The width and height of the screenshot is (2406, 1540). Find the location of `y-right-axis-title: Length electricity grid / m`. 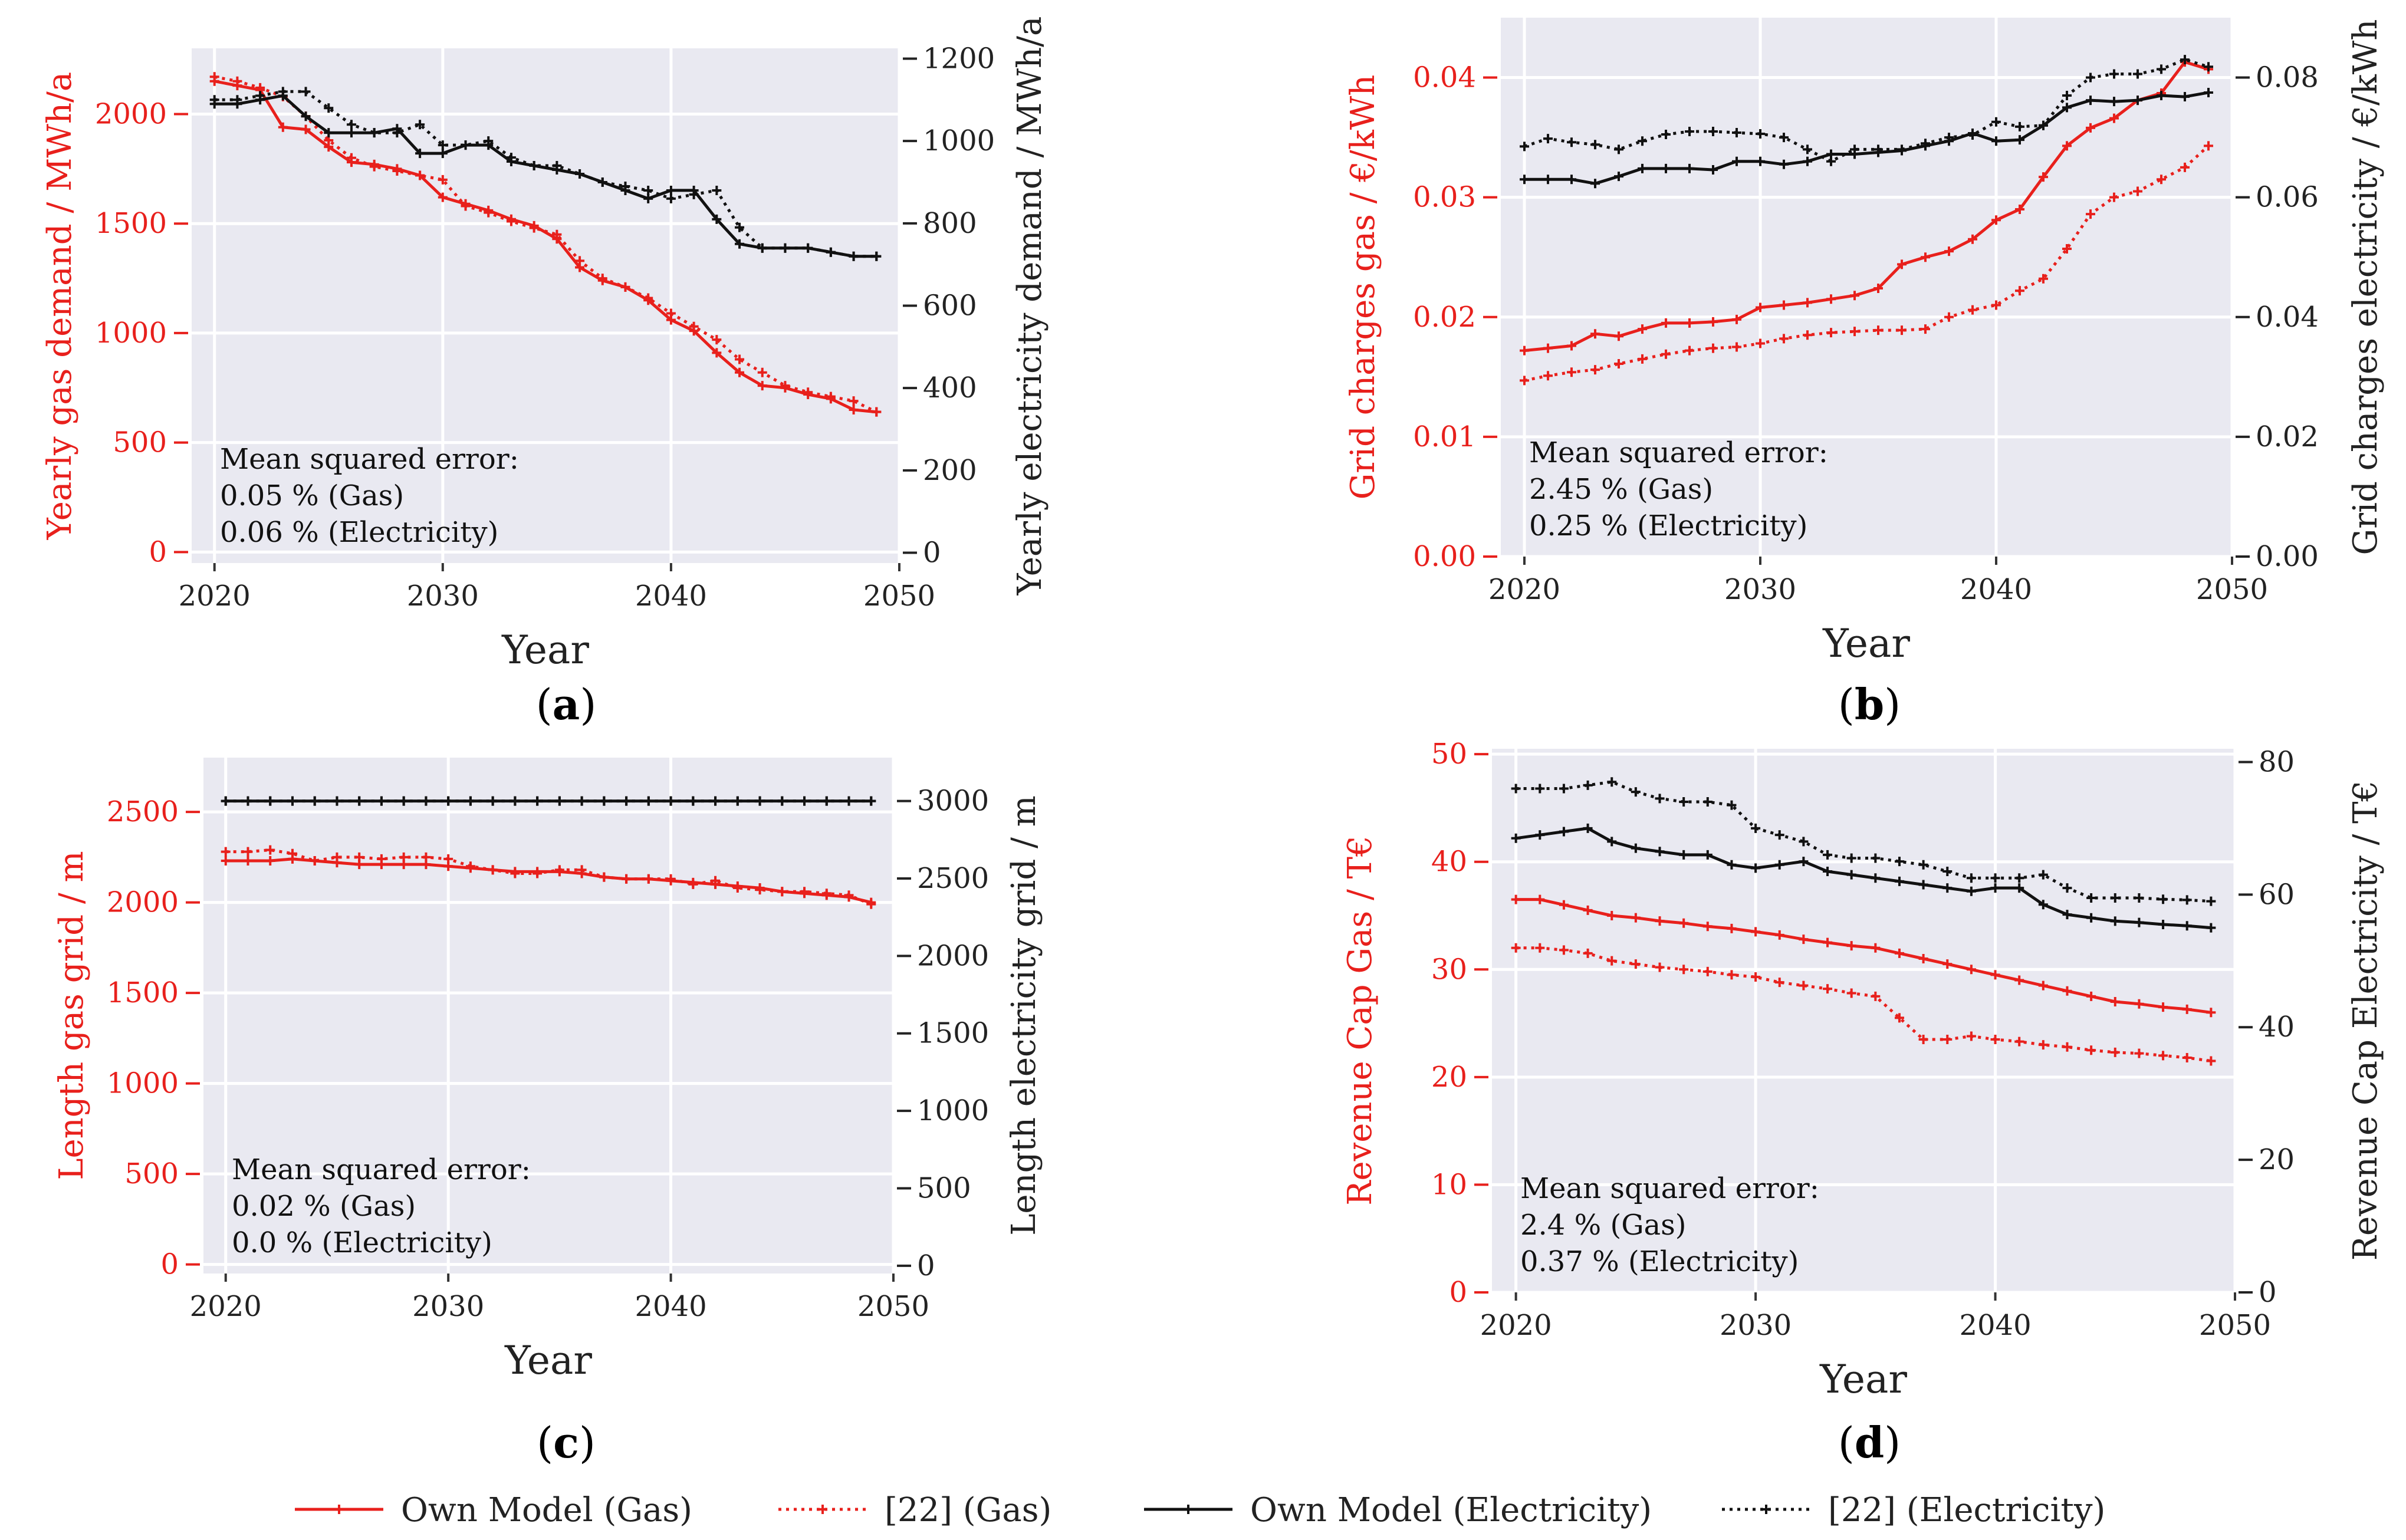

y-right-axis-title: Length electricity grid / m is located at coordinates (1024, 1015).